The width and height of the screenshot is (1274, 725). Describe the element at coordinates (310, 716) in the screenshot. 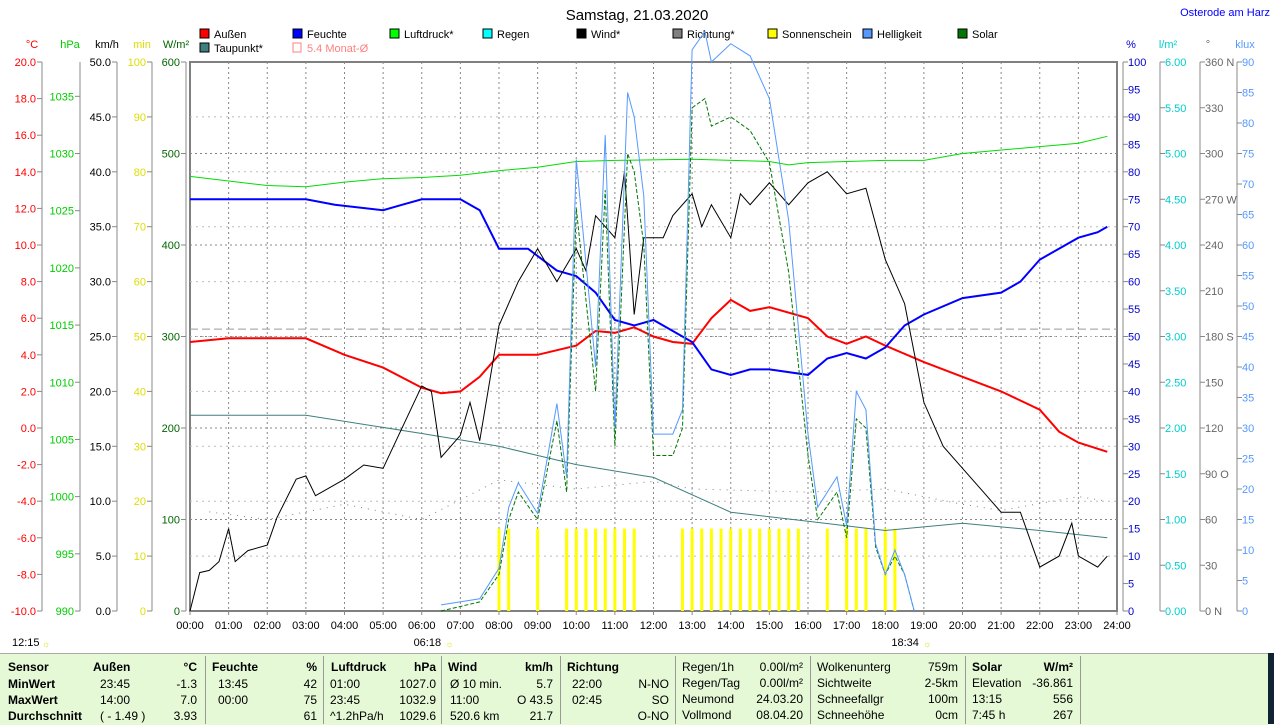

I see `feuchte-value: 61` at that location.